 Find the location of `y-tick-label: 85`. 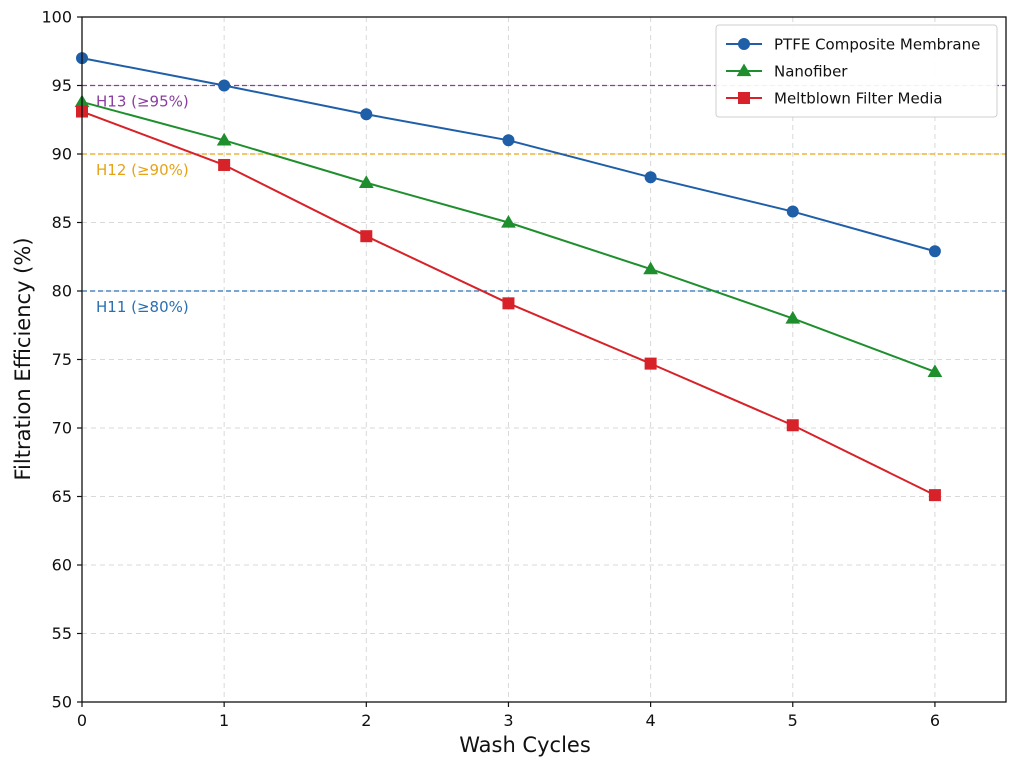

y-tick-label: 85 is located at coordinates (62, 222).